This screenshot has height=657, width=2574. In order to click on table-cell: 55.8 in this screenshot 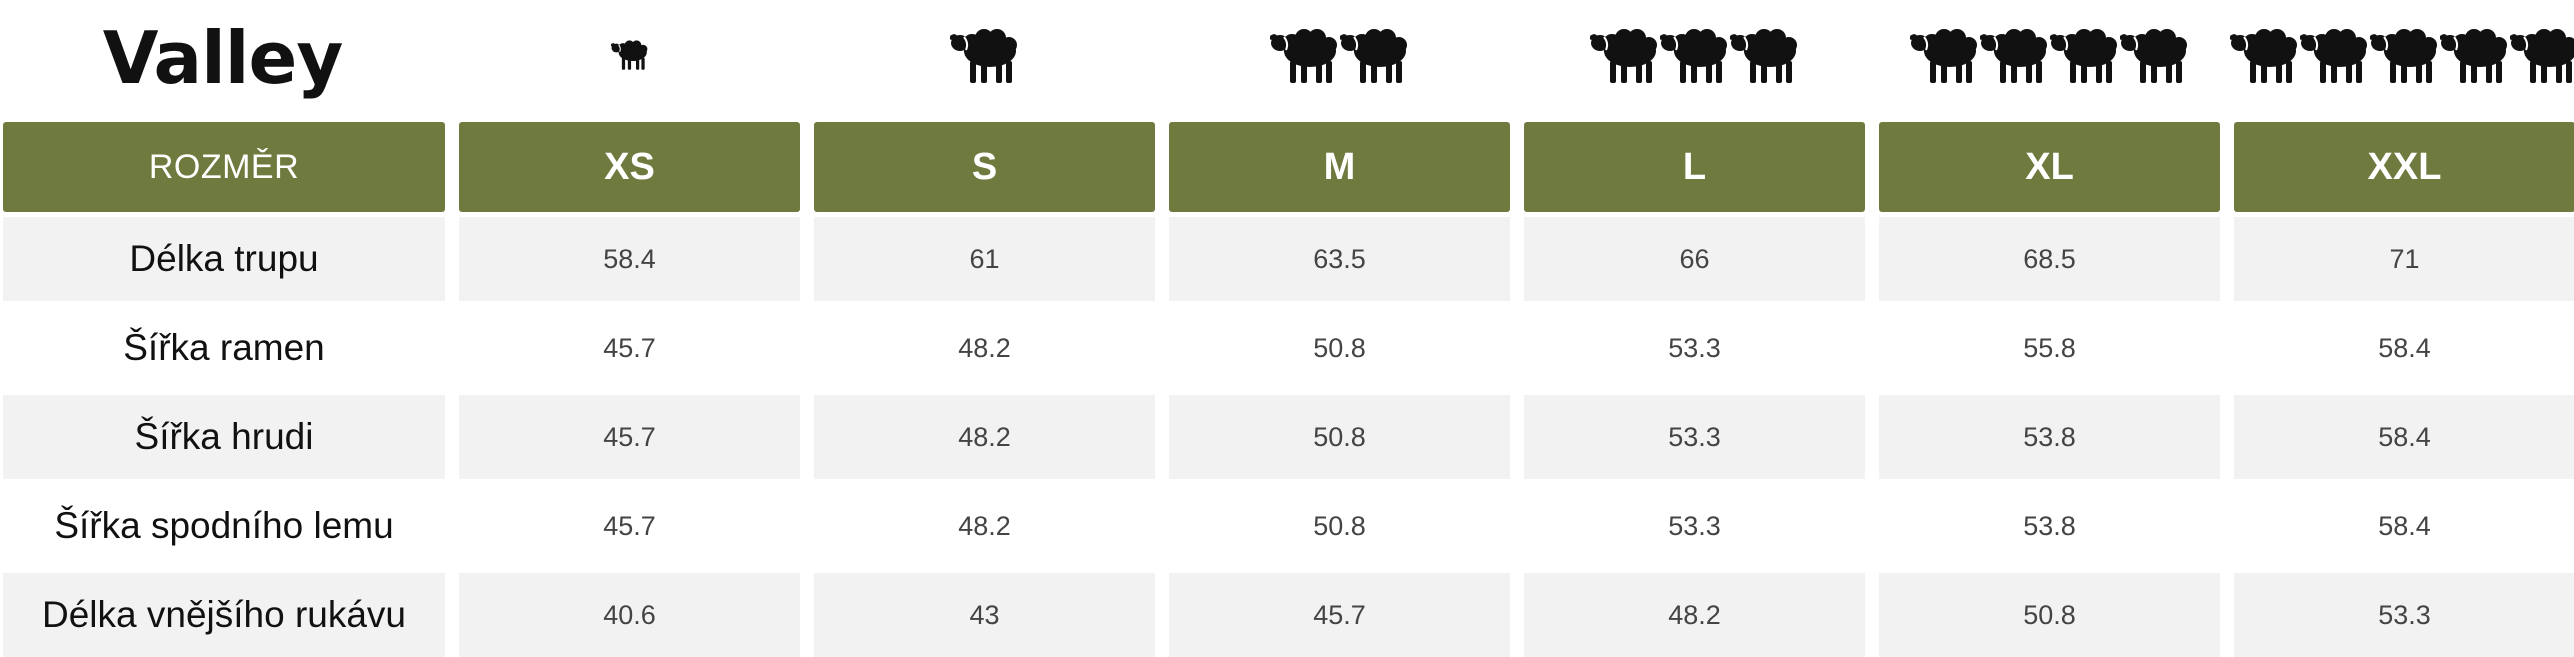, I will do `click(2049, 348)`.